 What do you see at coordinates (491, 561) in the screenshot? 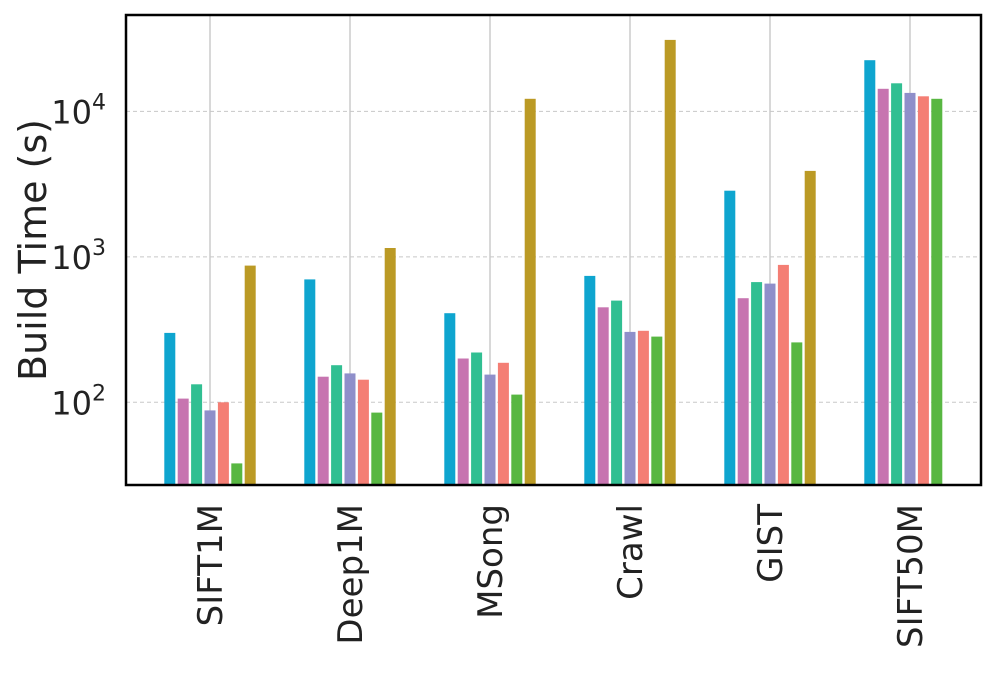
I see `x-tick-label: MSong` at bounding box center [491, 561].